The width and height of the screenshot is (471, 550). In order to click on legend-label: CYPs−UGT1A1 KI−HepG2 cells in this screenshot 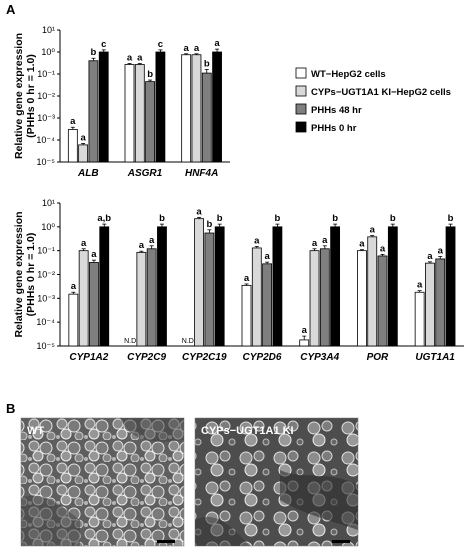, I will do `click(381, 92)`.